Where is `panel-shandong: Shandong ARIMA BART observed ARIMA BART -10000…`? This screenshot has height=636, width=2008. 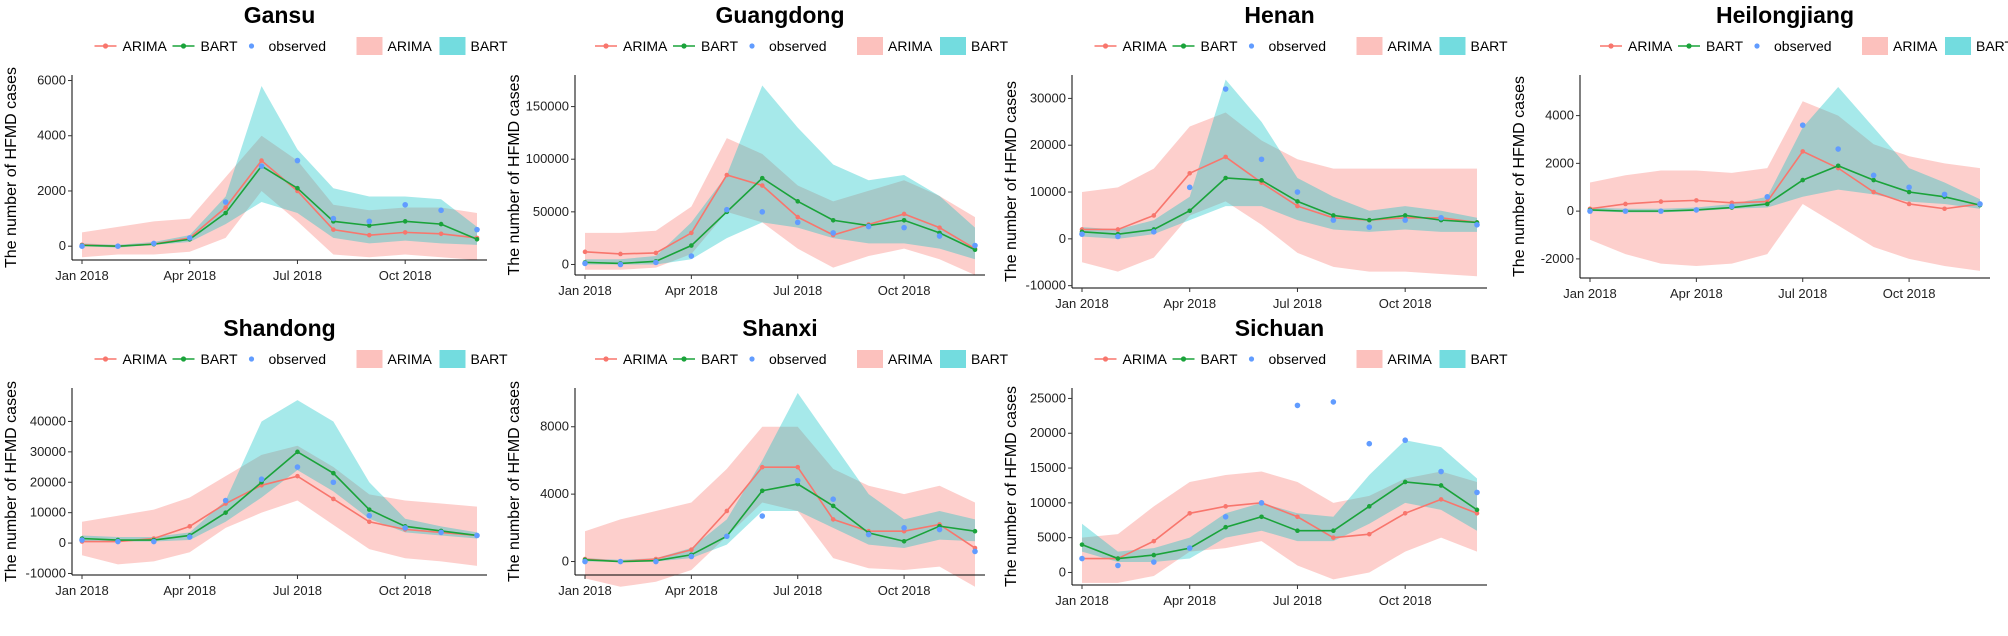
panel-shandong: Shandong ARIMA BART observed ARIMA BART -10000… is located at coordinates (255, 456).